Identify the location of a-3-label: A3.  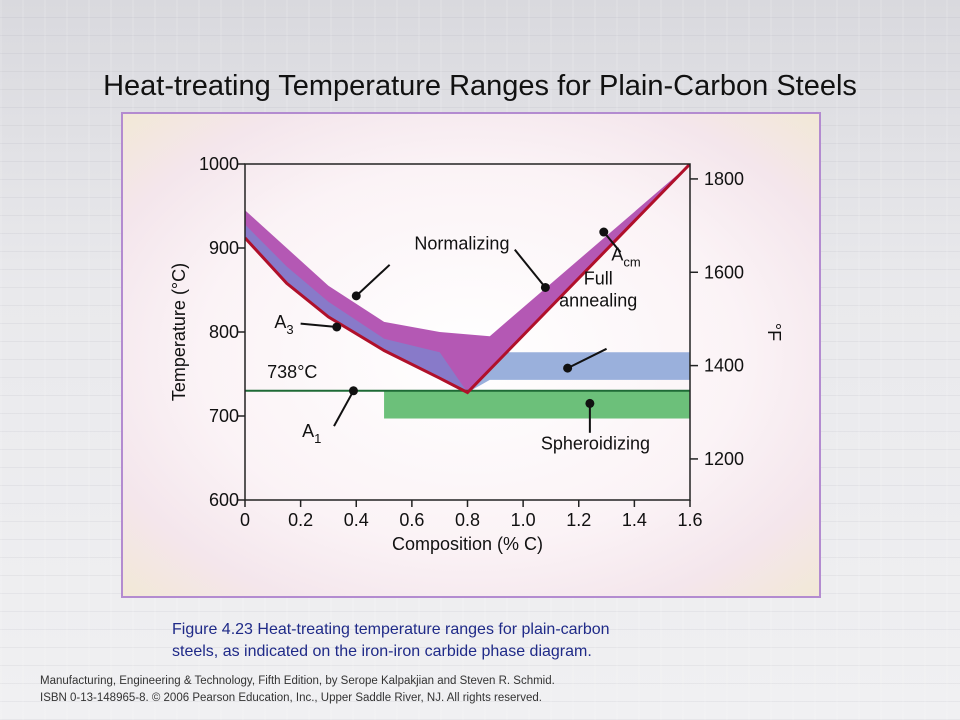
(283, 324).